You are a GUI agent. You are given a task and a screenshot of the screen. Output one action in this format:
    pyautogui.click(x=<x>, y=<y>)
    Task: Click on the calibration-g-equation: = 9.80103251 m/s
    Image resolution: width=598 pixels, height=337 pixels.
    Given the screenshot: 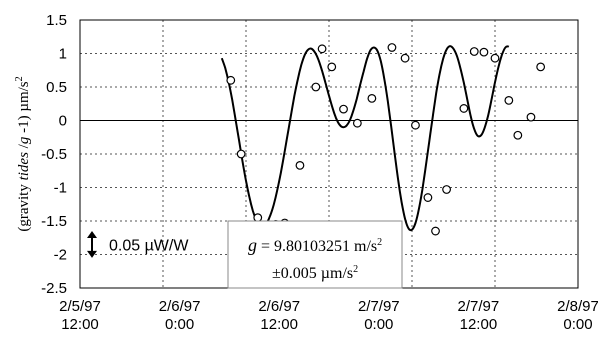 What is the action you would take?
    pyautogui.click(x=317, y=246)
    